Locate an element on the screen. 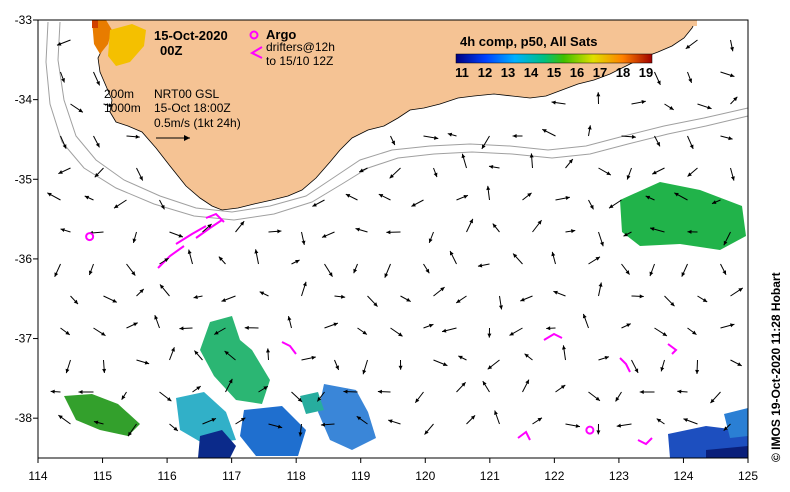 Image resolution: width=790 pixels, height=492 pixels. drifter-legend-line2: to 15/10 12Z is located at coordinates (299, 61).